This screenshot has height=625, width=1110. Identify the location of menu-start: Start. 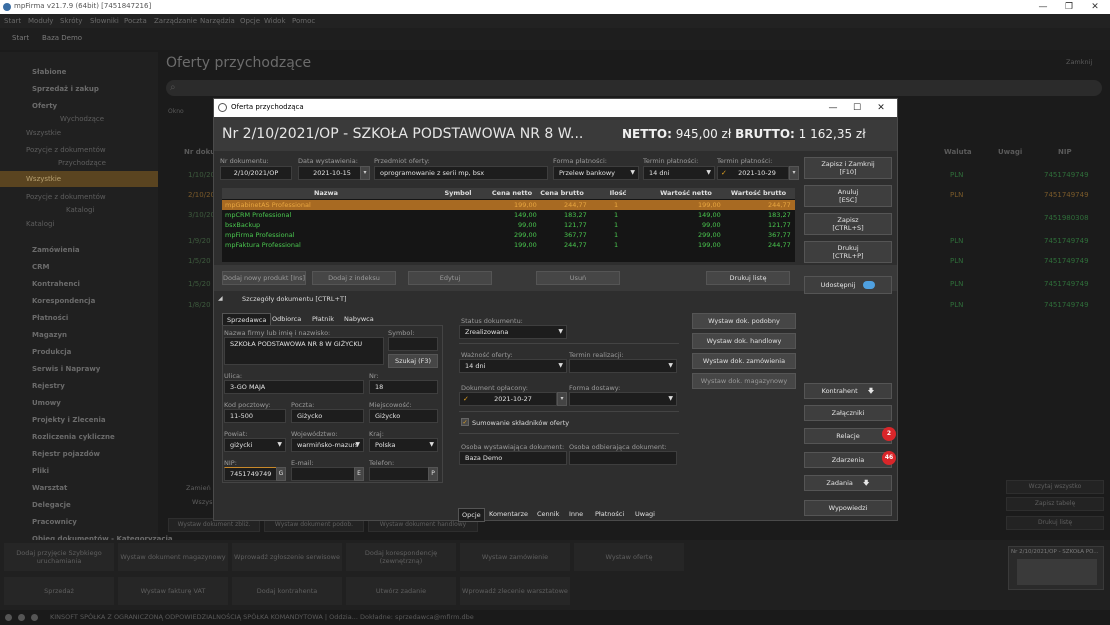
(13, 21).